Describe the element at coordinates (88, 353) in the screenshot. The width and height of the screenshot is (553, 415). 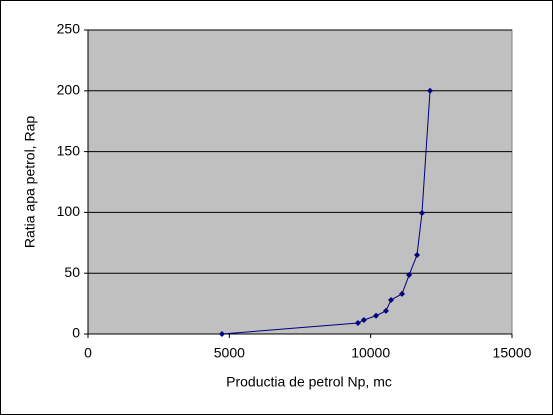
I see `x-tick-label: 0` at that location.